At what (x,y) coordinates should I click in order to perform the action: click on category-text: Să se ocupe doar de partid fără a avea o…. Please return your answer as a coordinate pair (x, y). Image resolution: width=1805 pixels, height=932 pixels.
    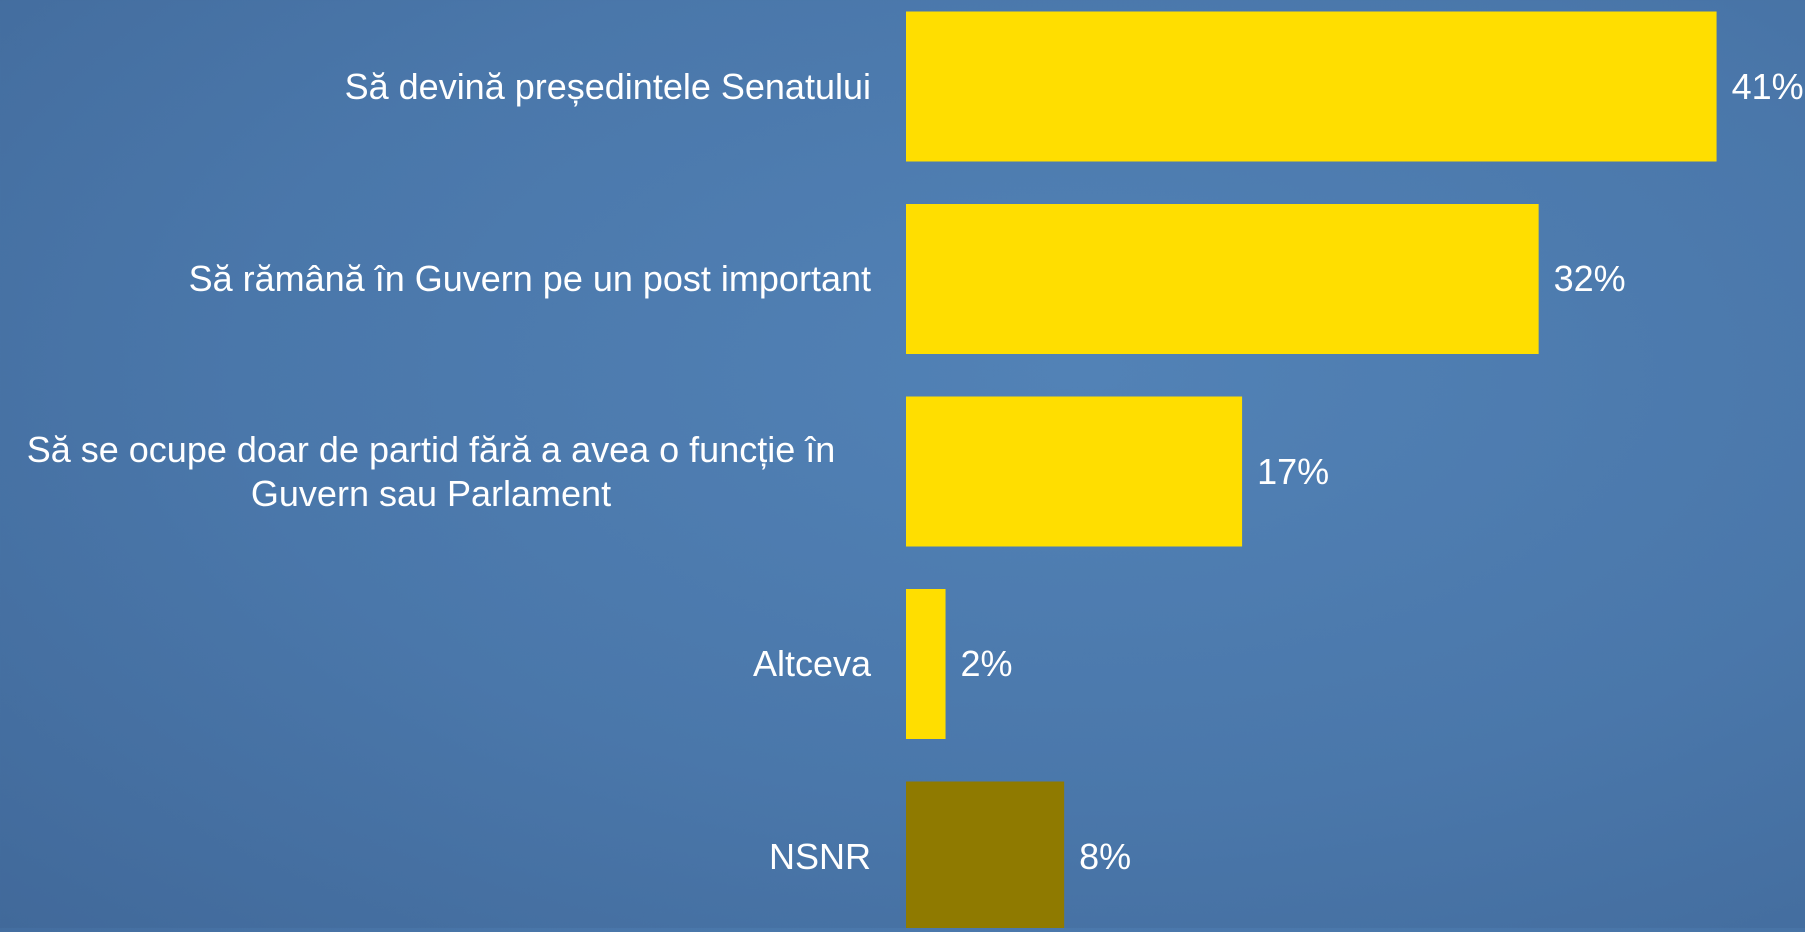
    Looking at the image, I should click on (431, 471).